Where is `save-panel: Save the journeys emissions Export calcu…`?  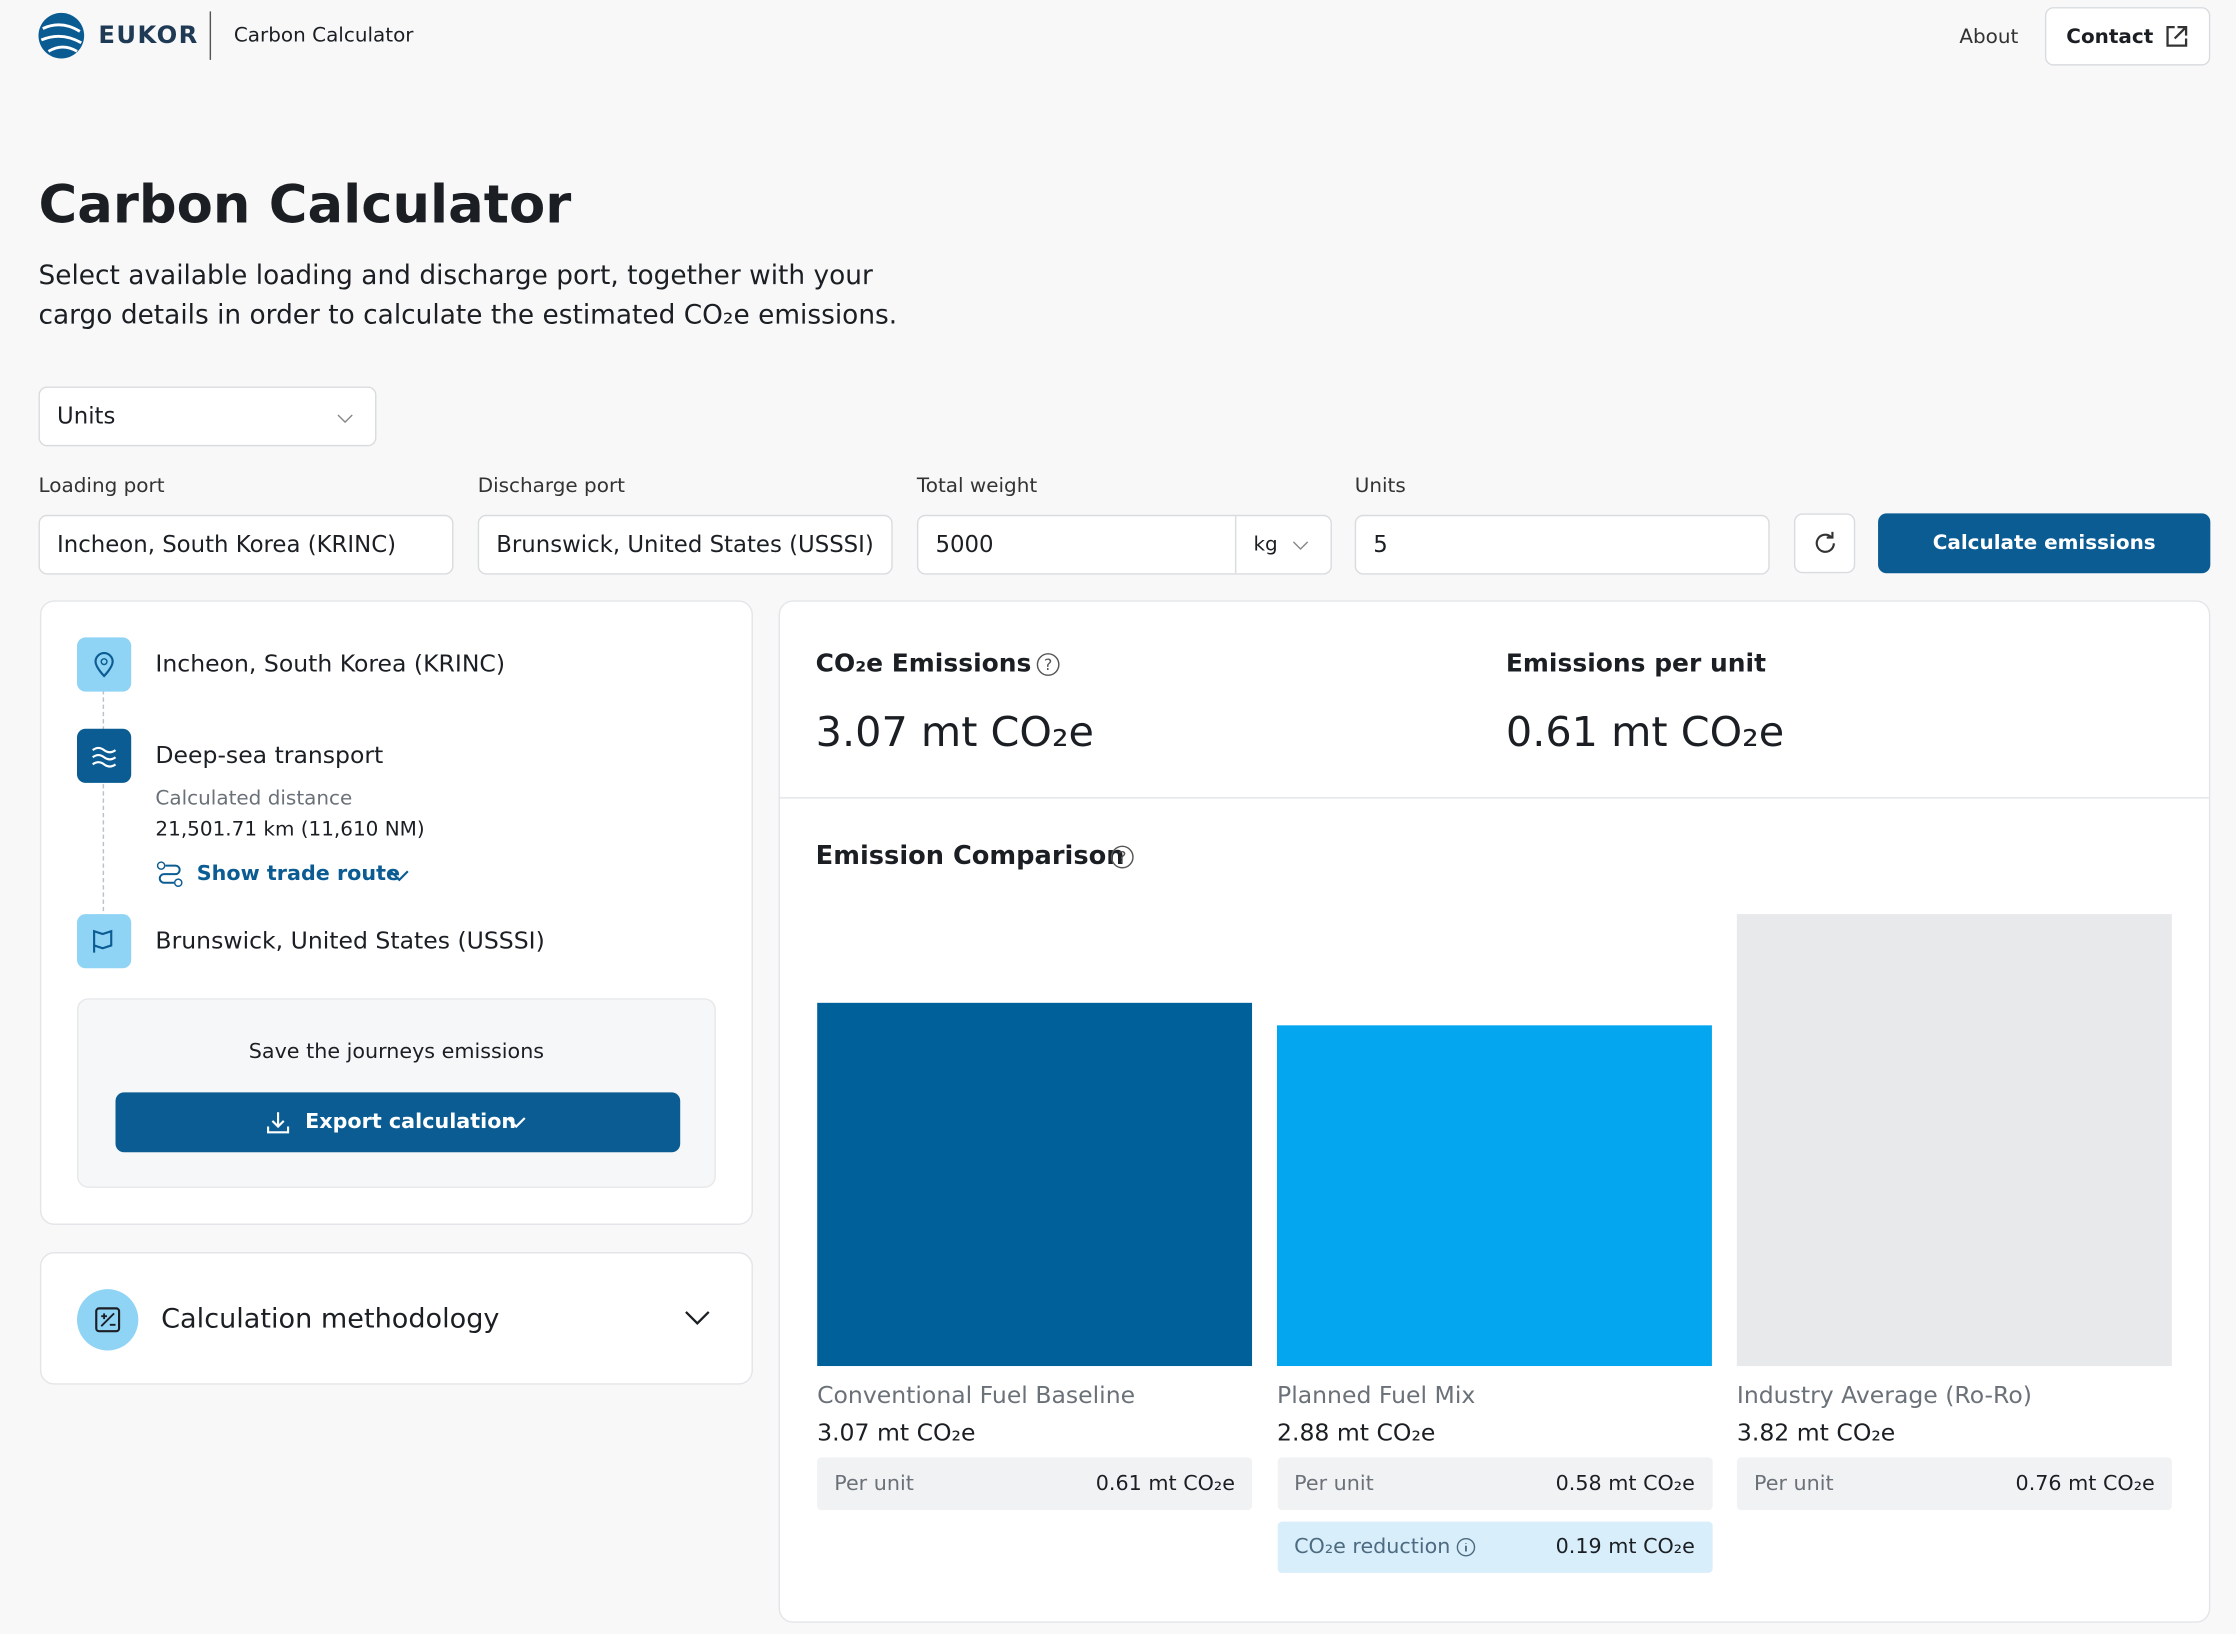 save-panel: Save the journeys emissions Export calcu… is located at coordinates (396, 1093).